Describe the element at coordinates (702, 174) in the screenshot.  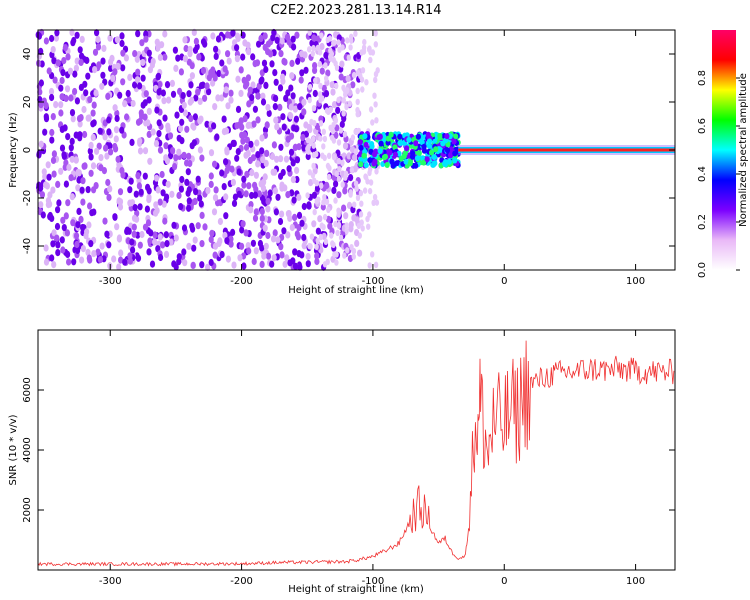
I see `colorbar-tick-label: 0.4` at that location.